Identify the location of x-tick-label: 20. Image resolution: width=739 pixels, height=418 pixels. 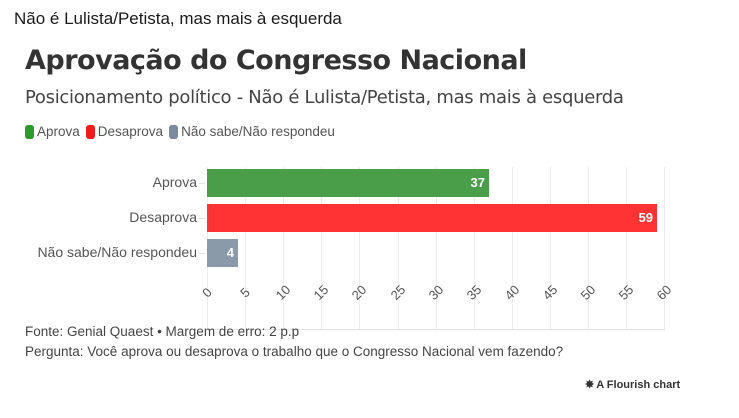
(359, 292).